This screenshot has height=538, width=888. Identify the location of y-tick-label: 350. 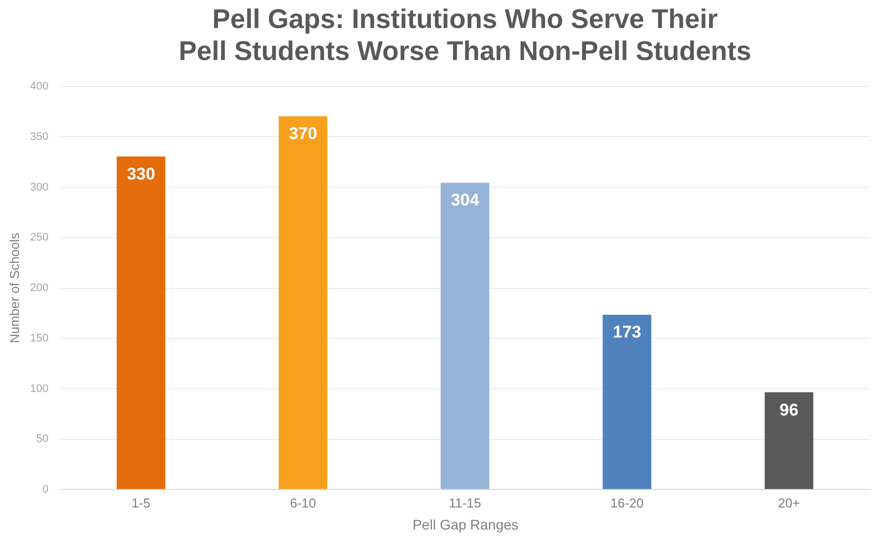
(39, 136).